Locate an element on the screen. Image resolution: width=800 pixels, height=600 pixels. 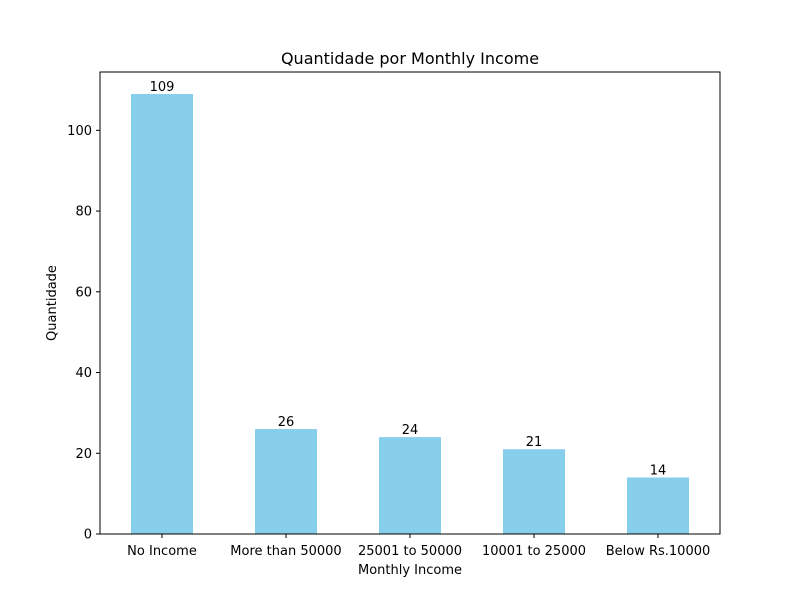
data-label: 26 is located at coordinates (286, 422).